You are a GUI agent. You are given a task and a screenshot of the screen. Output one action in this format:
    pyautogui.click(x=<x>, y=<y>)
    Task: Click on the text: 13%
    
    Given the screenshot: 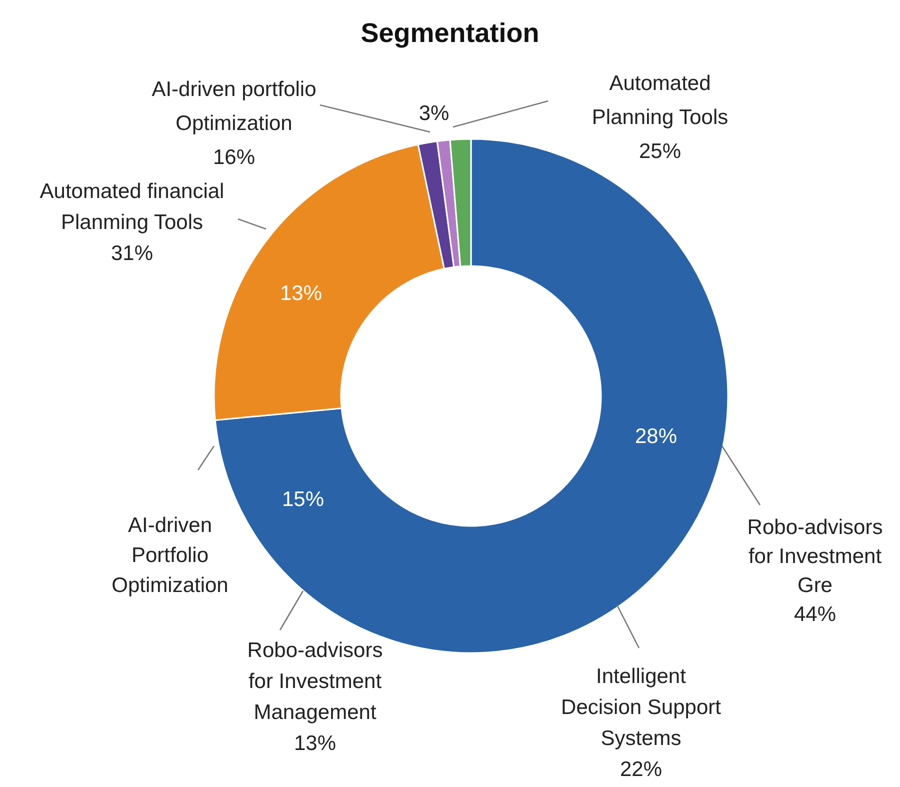 What is the action you would take?
    pyautogui.click(x=301, y=293)
    